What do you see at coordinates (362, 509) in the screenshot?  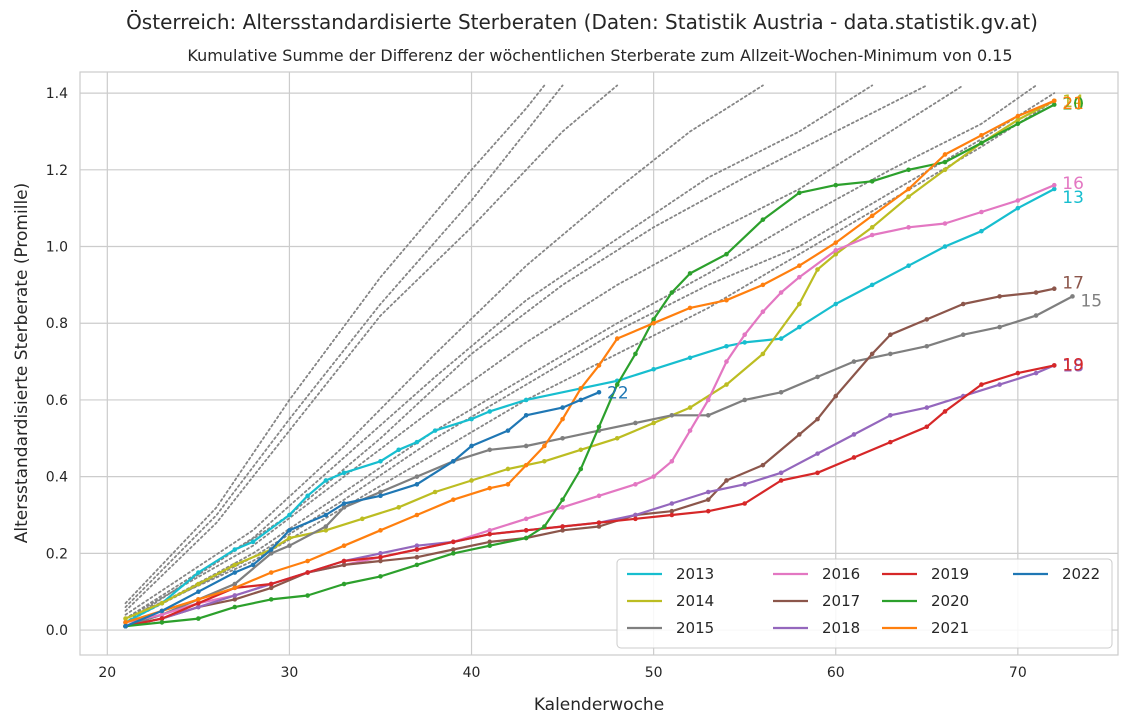 I see `series-2022` at bounding box center [362, 509].